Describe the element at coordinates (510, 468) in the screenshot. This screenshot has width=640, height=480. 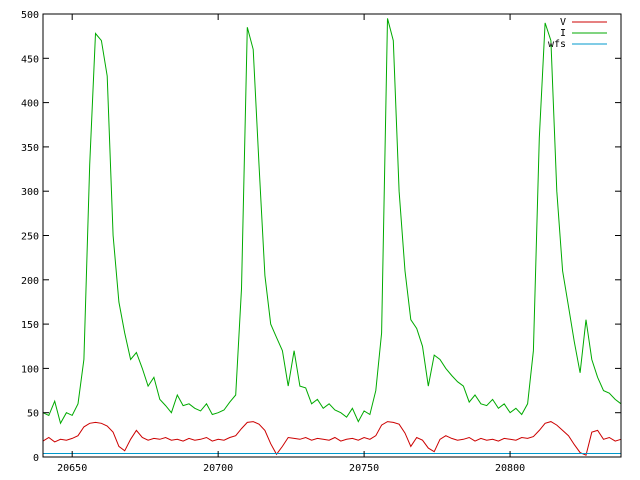
I see `x-tick-label: 20800` at that location.